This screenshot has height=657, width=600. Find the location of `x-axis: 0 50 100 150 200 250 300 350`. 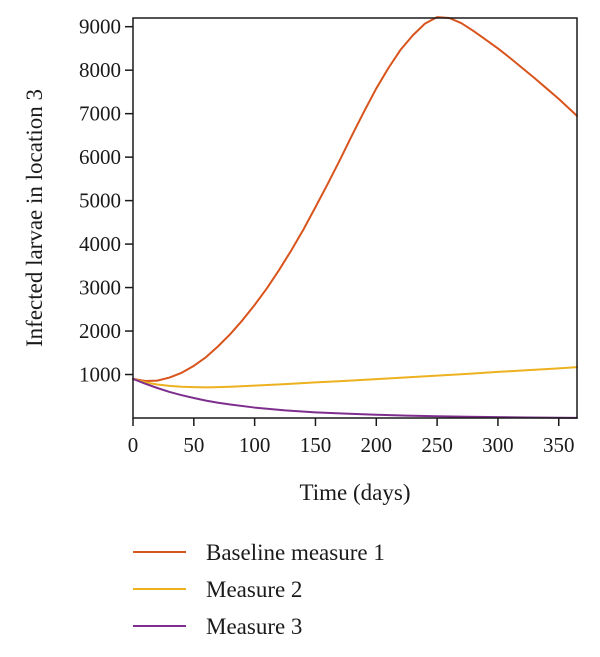

x-axis: 0 50 100 150 200 250 300 350 is located at coordinates (351, 437).